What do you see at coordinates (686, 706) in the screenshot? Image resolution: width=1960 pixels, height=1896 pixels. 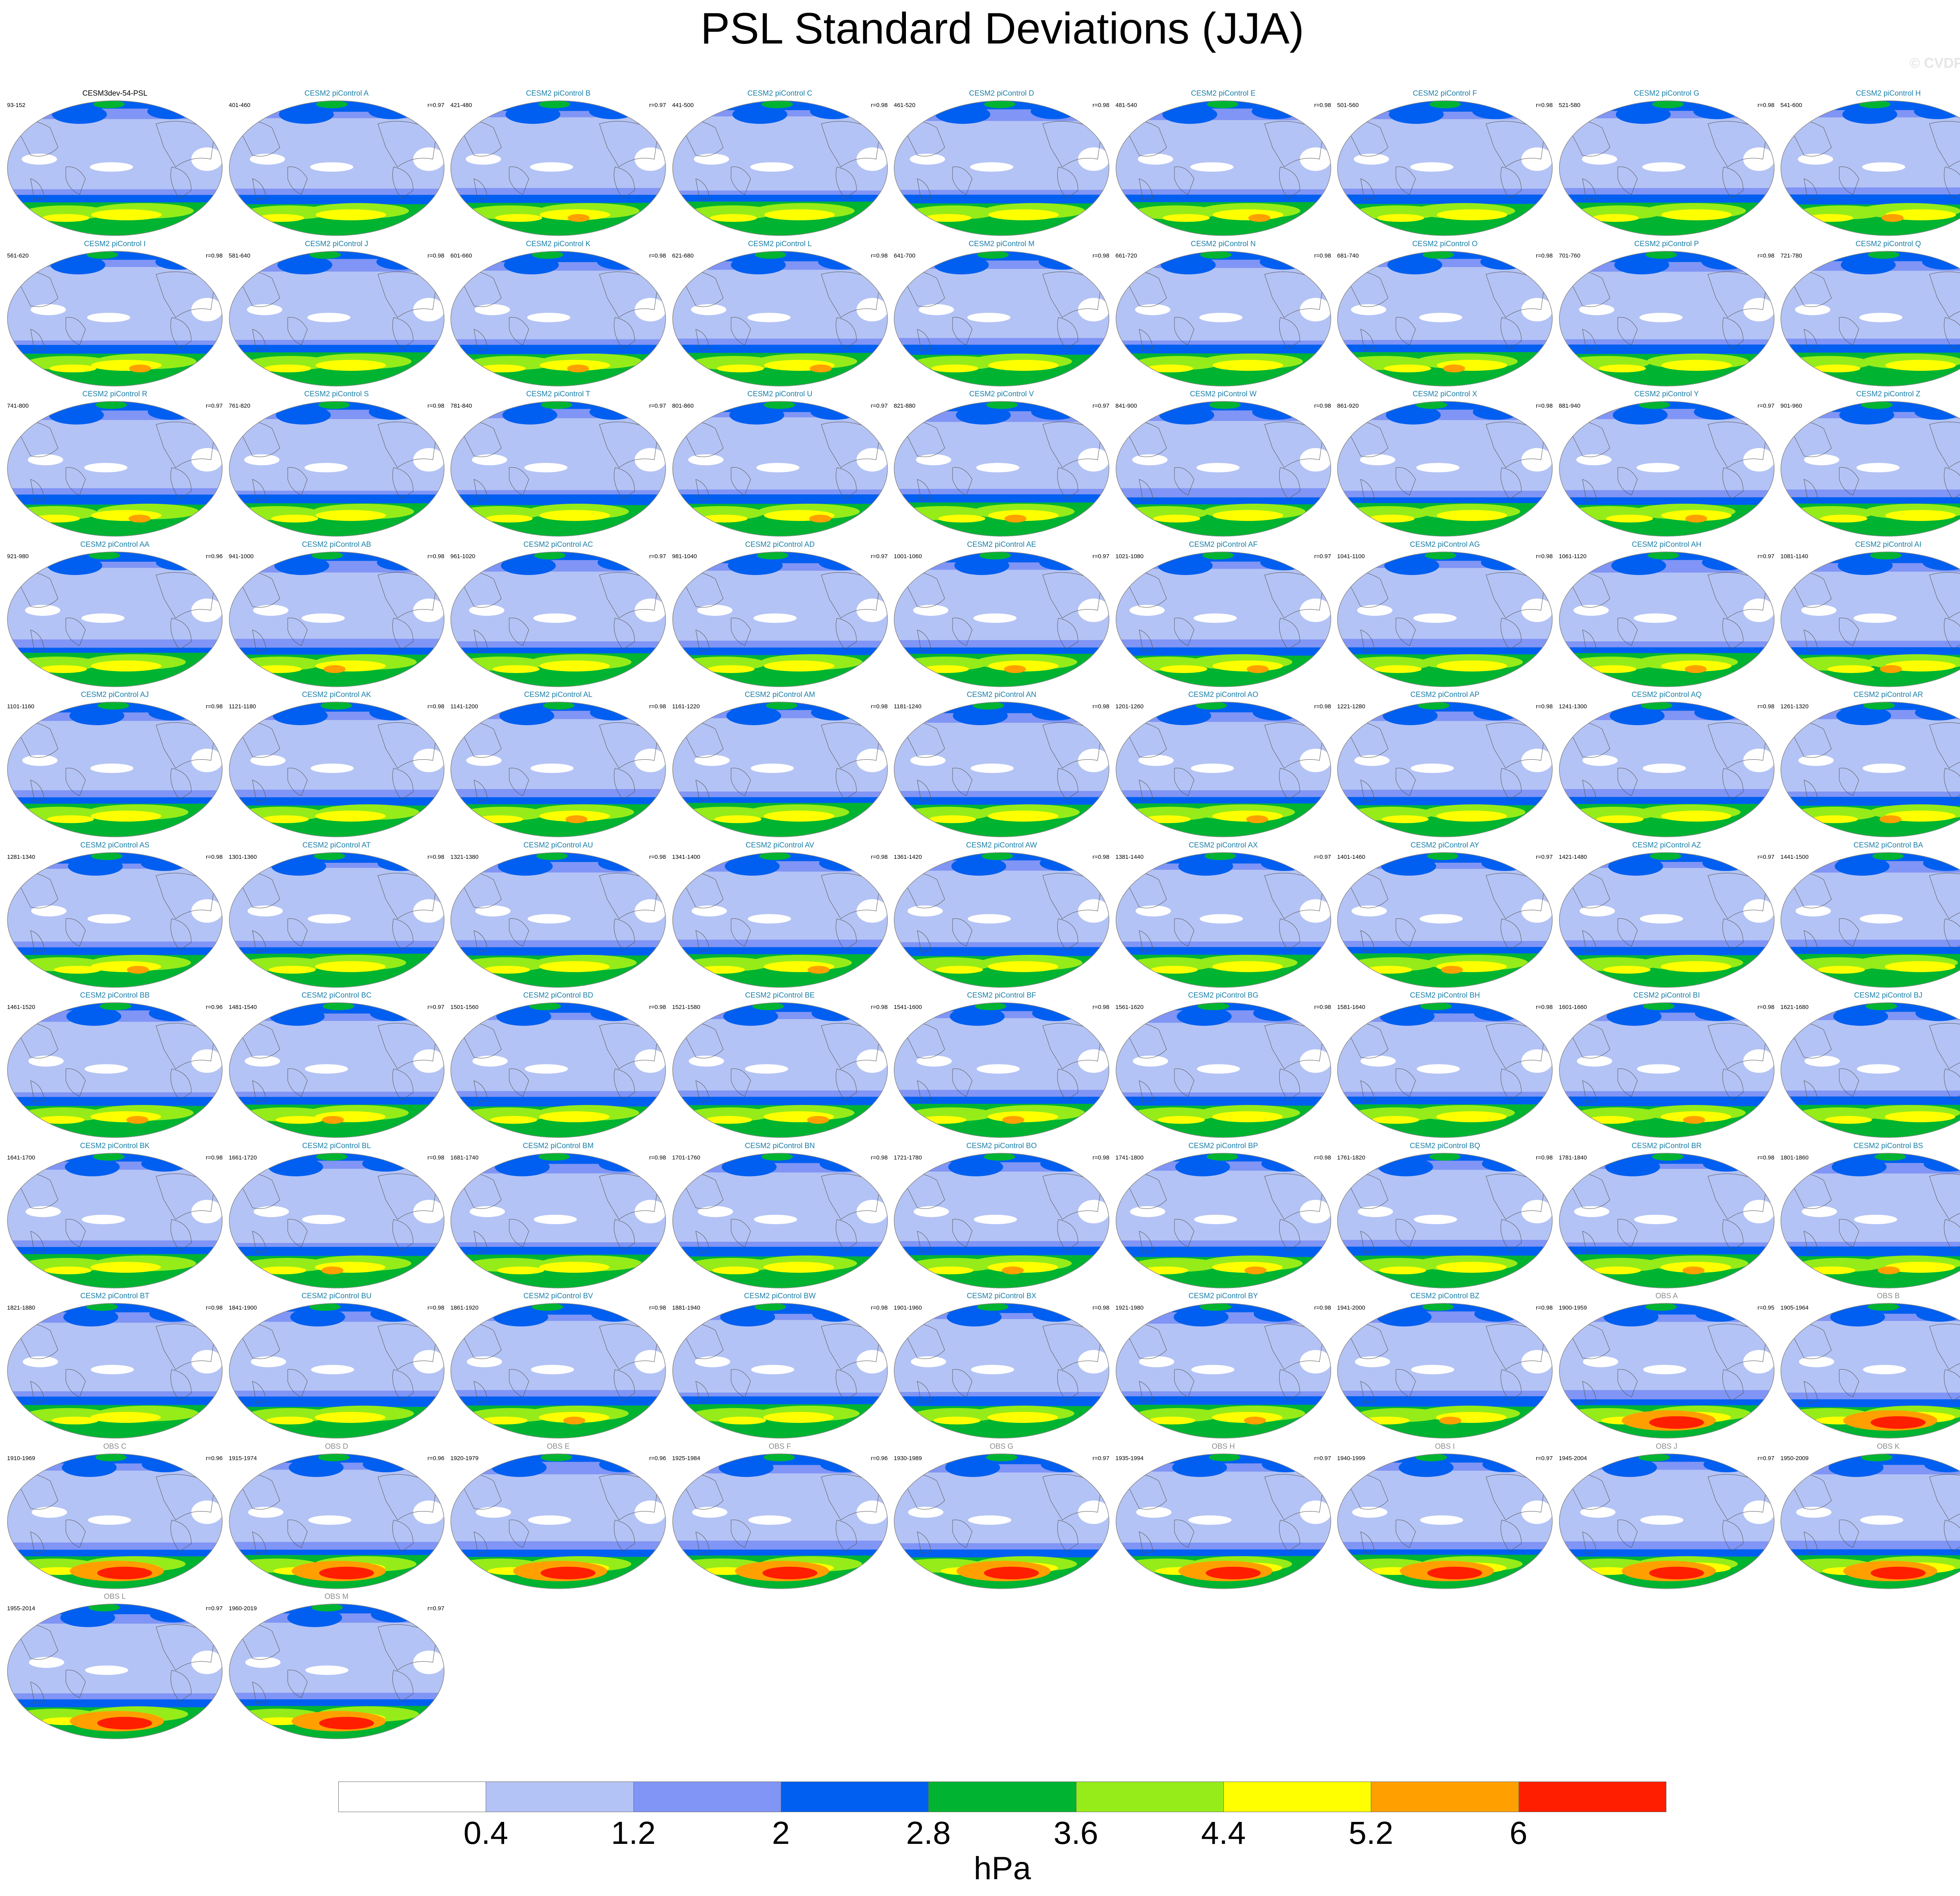 I see `panel-period: 1161-1220` at bounding box center [686, 706].